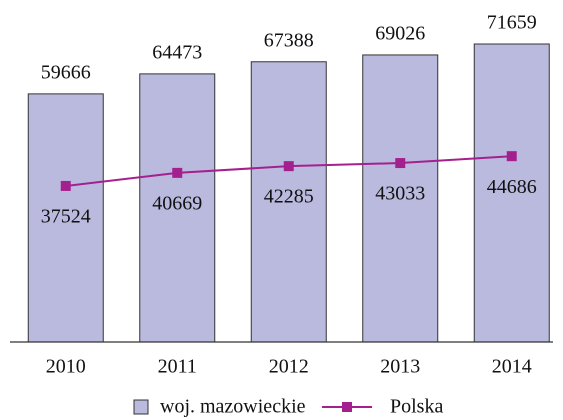 The image size is (563, 420). Describe the element at coordinates (416, 407) in the screenshot. I see `legend-label: Polska` at that location.